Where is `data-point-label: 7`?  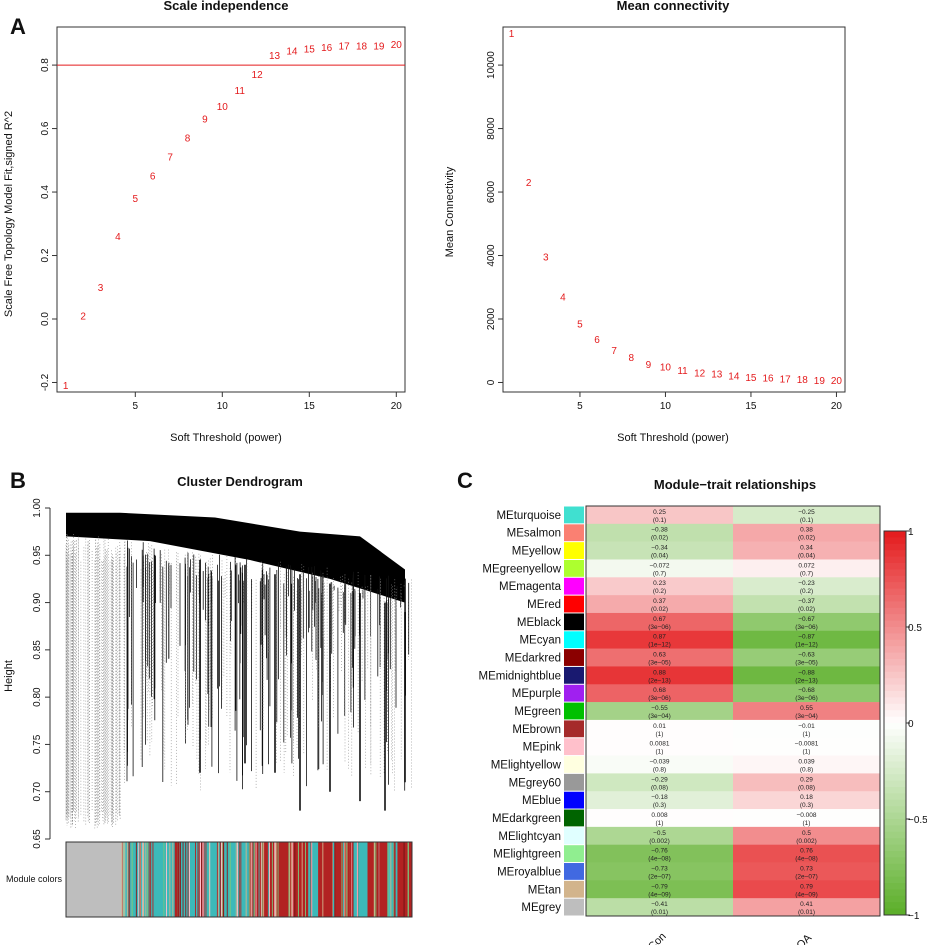
data-point-label: 7 is located at coordinates (170, 158).